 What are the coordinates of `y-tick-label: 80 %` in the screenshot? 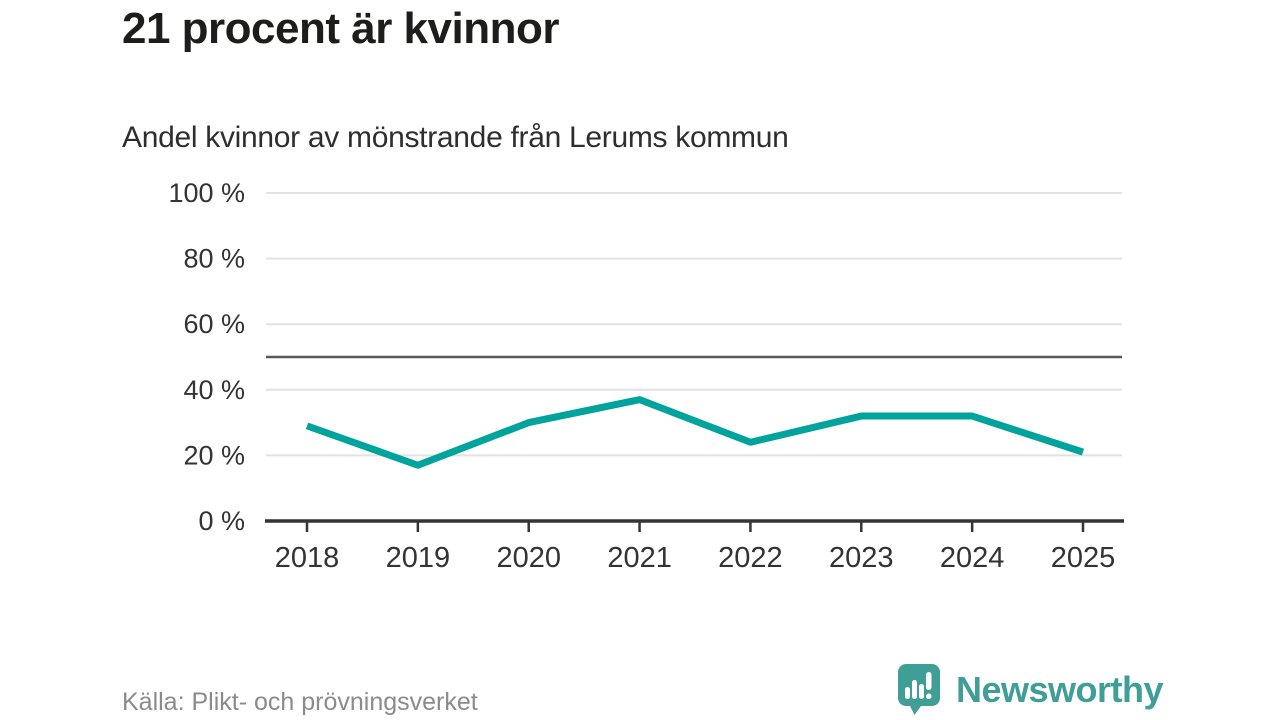 It's located at (214, 259).